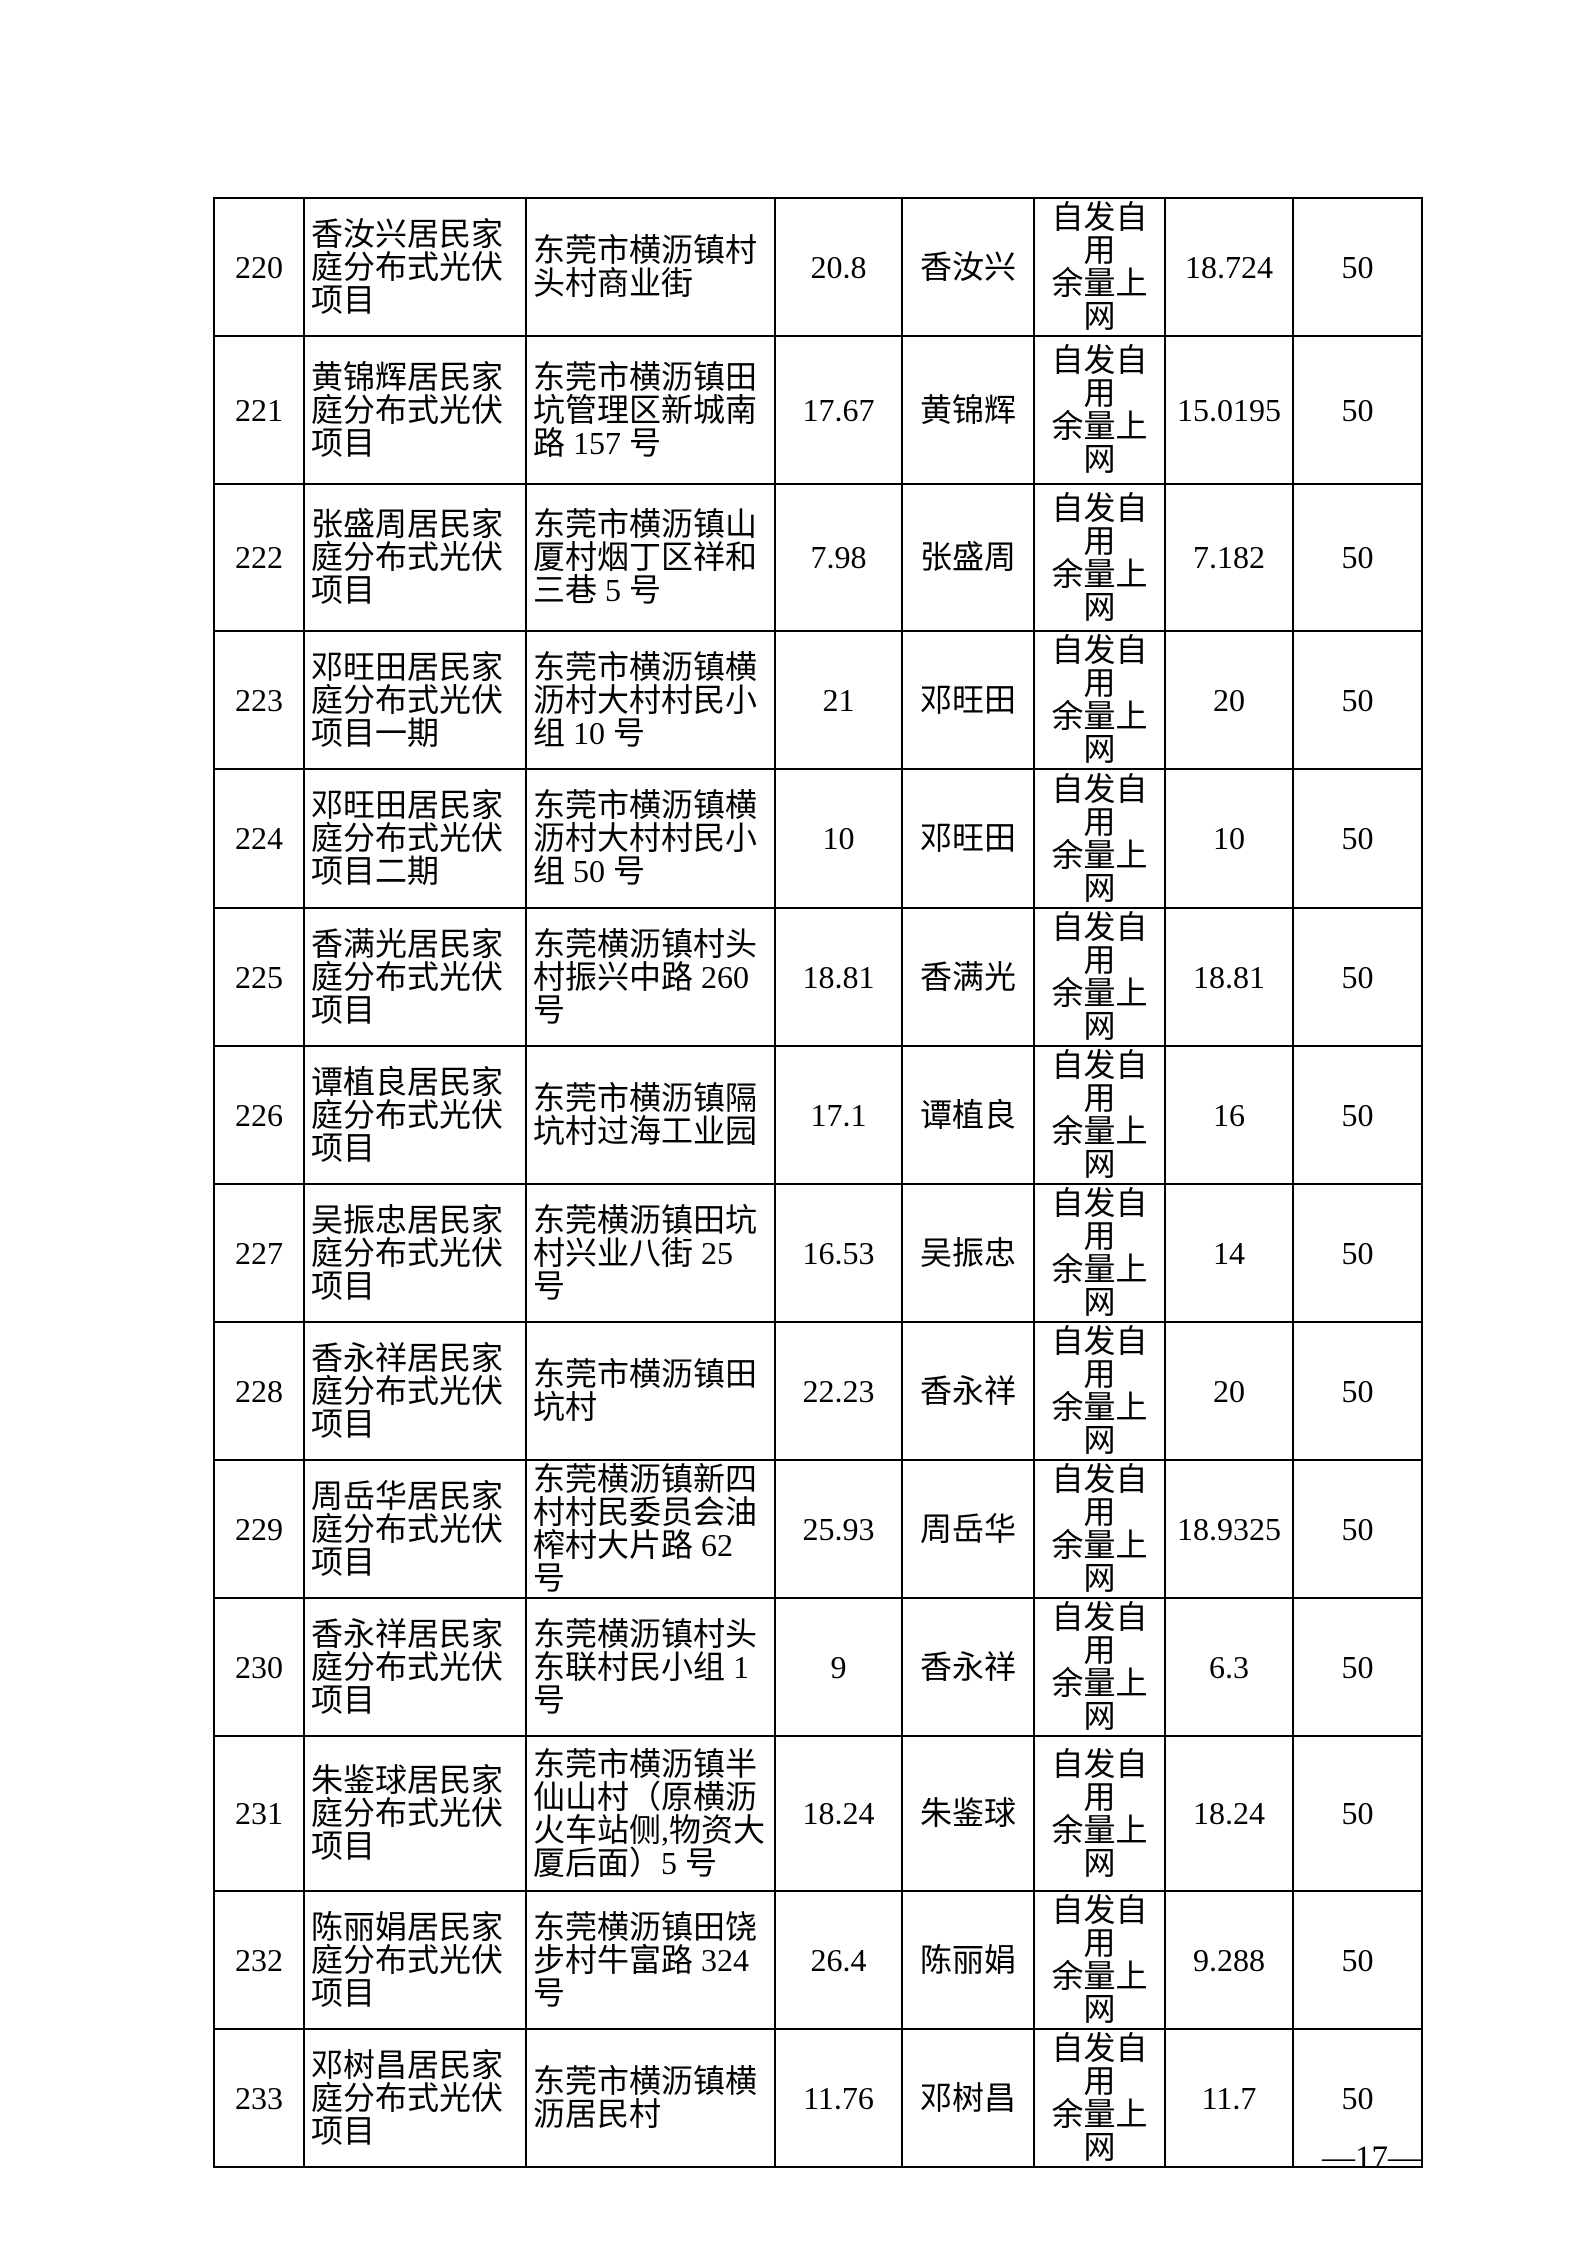 This screenshot has height=2245, width=1587. Describe the element at coordinates (1229, 1115) in the screenshot. I see `value-cell: 16` at that location.